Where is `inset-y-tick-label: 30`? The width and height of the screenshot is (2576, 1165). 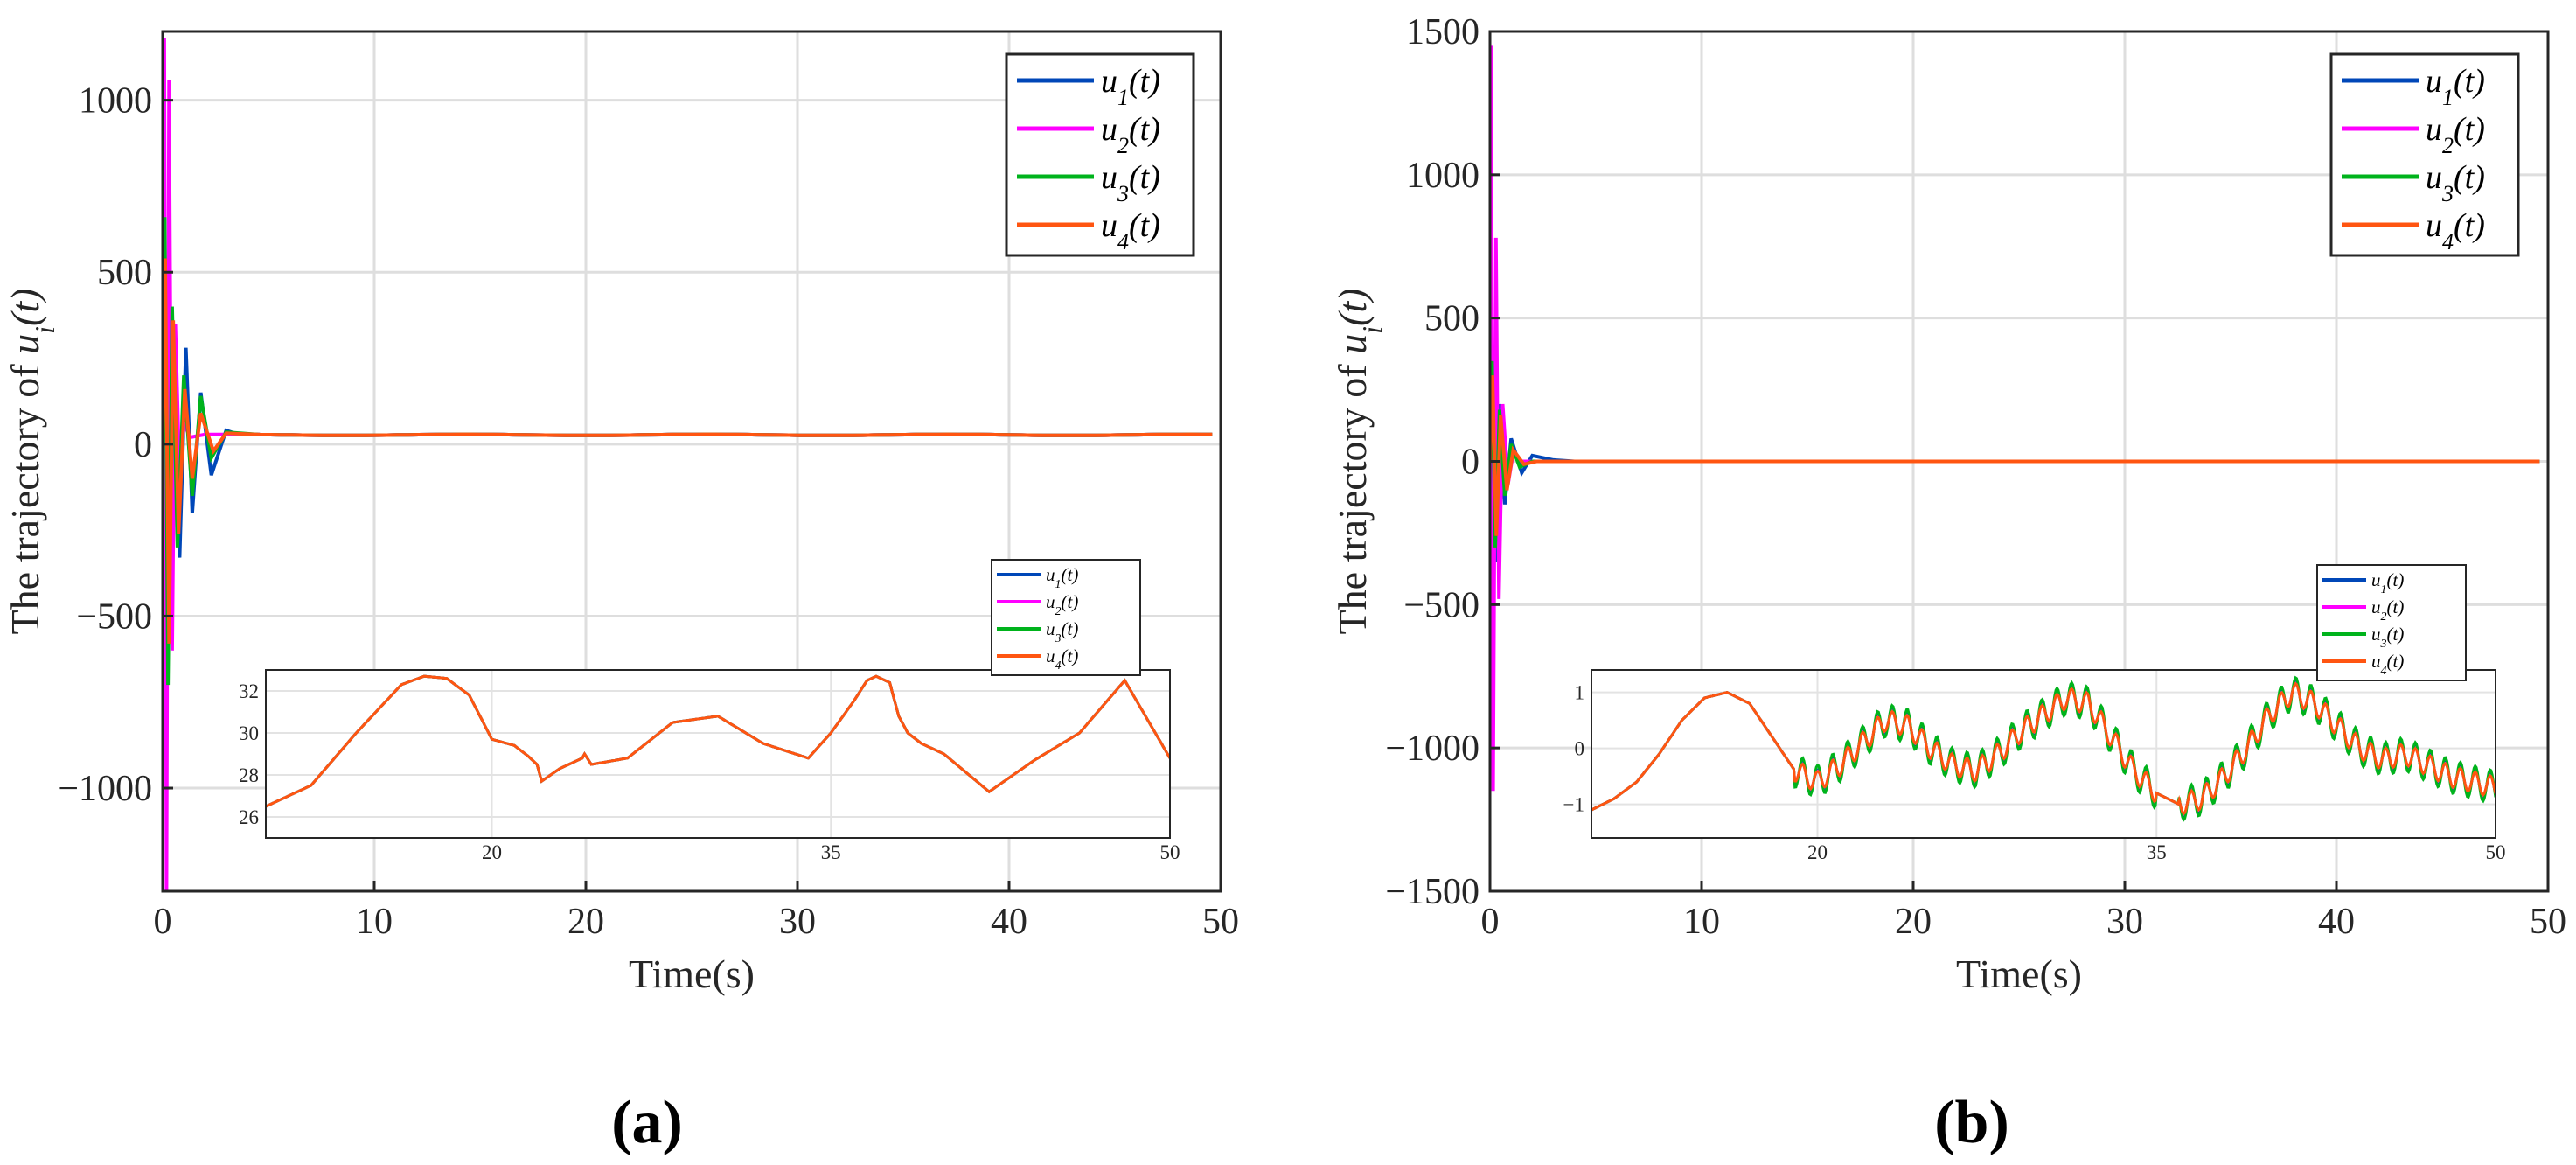 inset-y-tick-label: 30 is located at coordinates (249, 733).